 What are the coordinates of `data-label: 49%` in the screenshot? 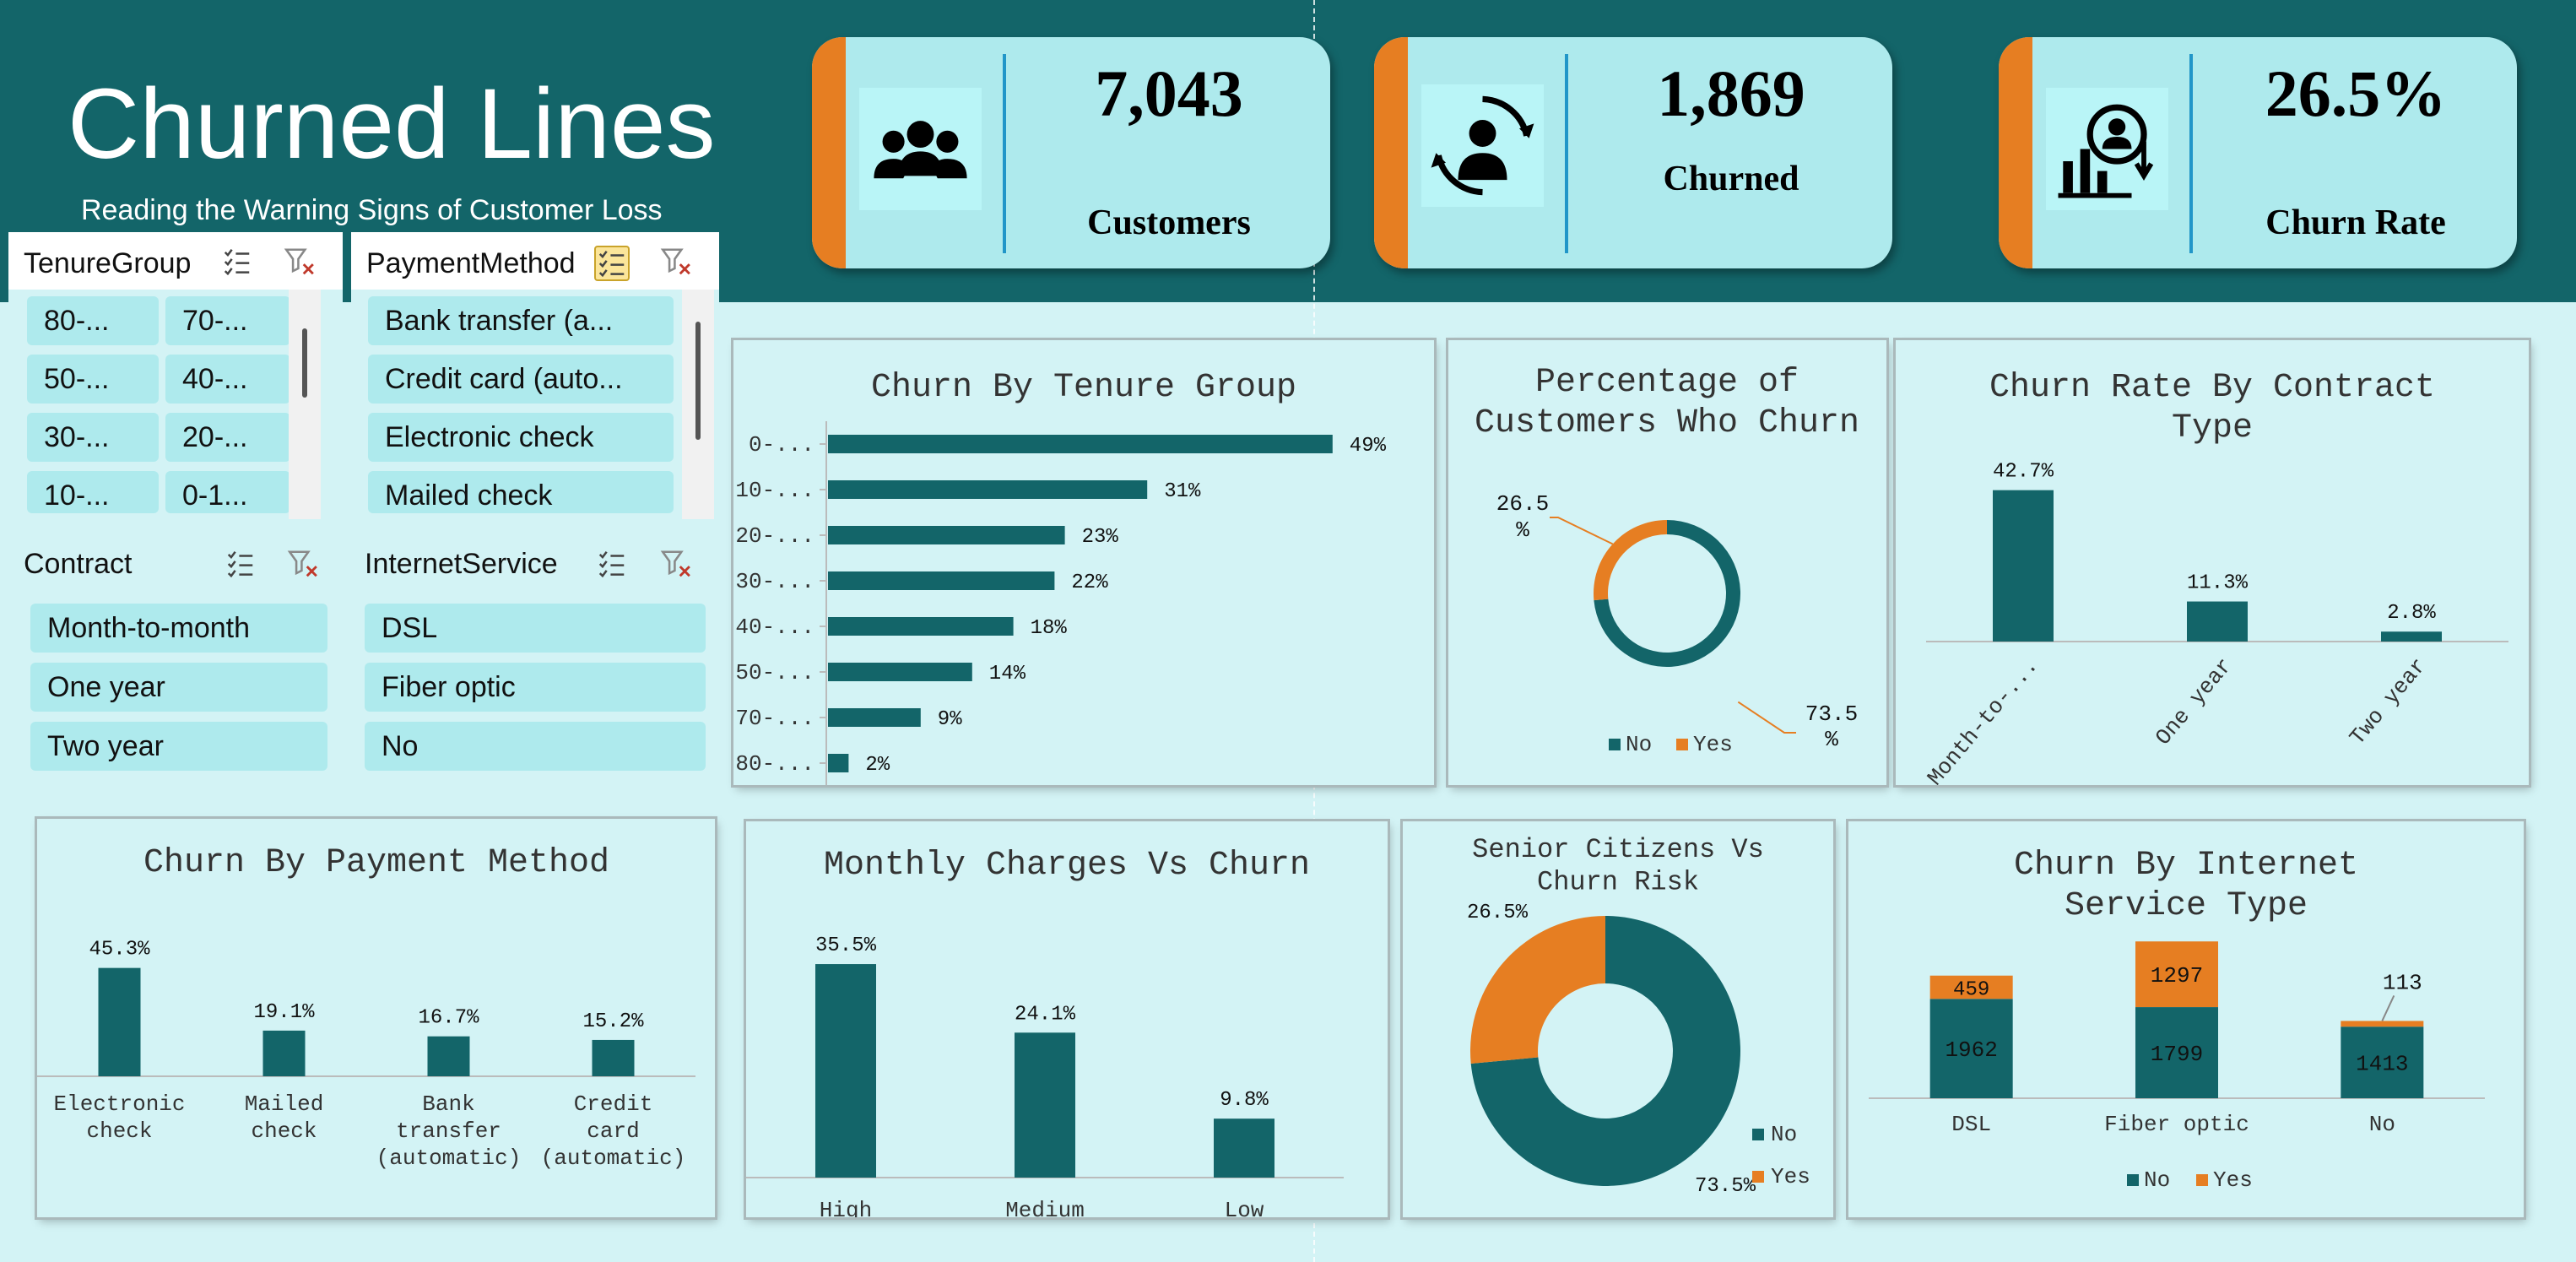 It's located at (1368, 447).